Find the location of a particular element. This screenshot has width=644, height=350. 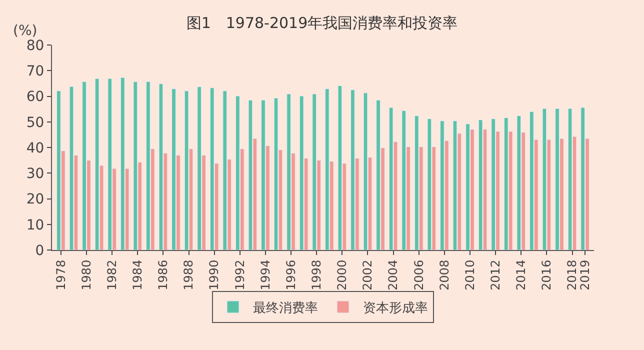

x-tick-label: 2012 is located at coordinates (495, 275).